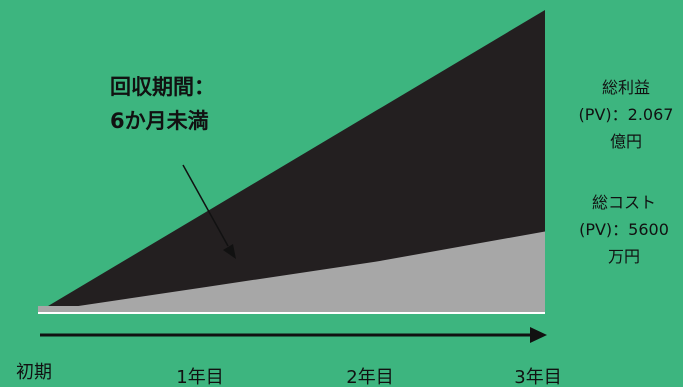  Describe the element at coordinates (538, 335) in the screenshot. I see `x-axis-arrowhead` at that location.